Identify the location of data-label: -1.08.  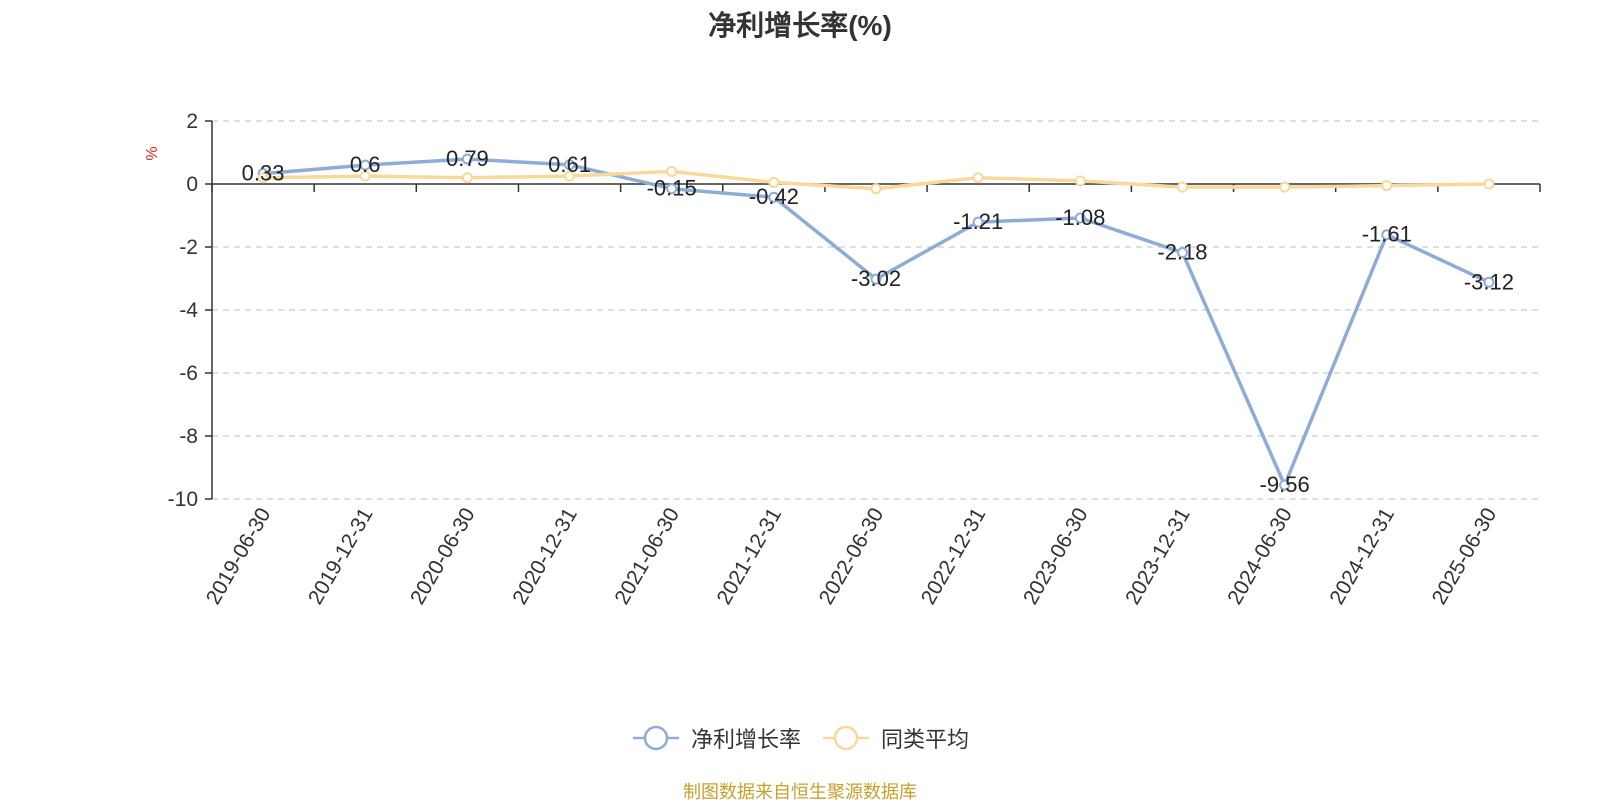
(1080, 217).